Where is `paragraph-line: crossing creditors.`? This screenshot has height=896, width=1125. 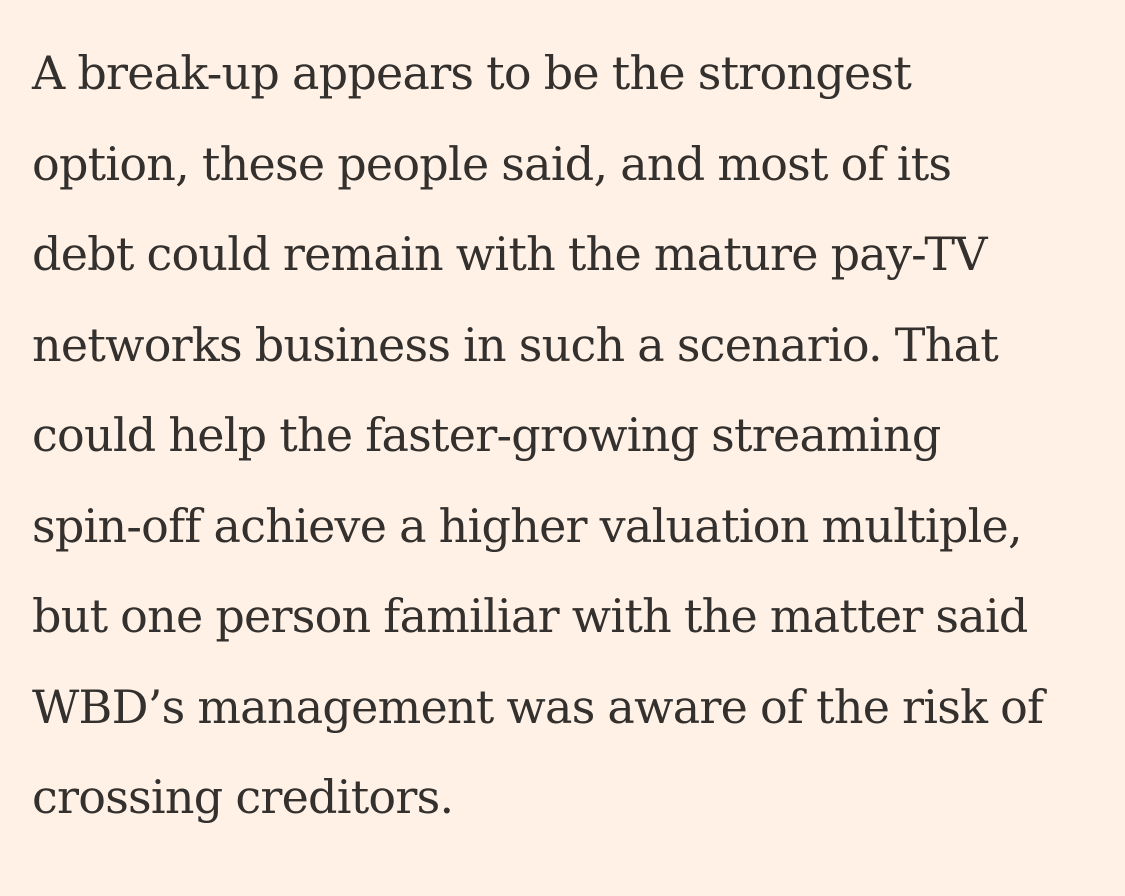
paragraph-line: crossing creditors. is located at coordinates (243, 797).